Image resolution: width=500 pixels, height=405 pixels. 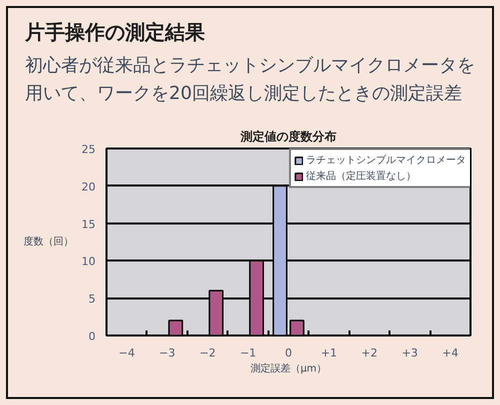 What do you see at coordinates (386, 160) in the screenshot?
I see `legend-label: ラチェットシンブルマイクロメータ` at bounding box center [386, 160].